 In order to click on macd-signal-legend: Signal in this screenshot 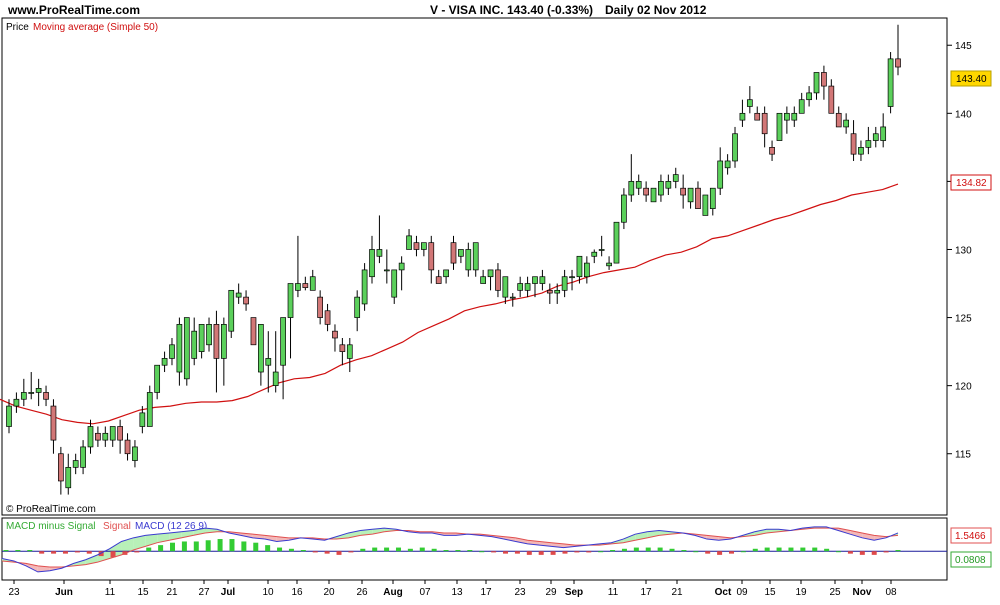, I will do `click(117, 526)`.